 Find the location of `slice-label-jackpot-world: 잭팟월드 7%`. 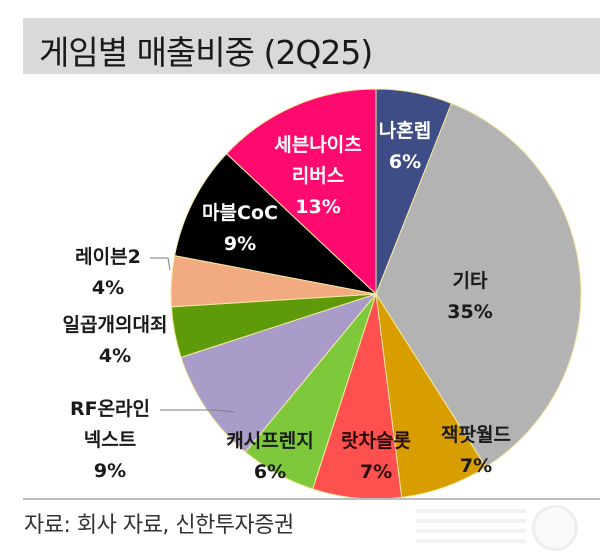

slice-label-jackpot-world: 잭팟월드 7% is located at coordinates (476, 450).